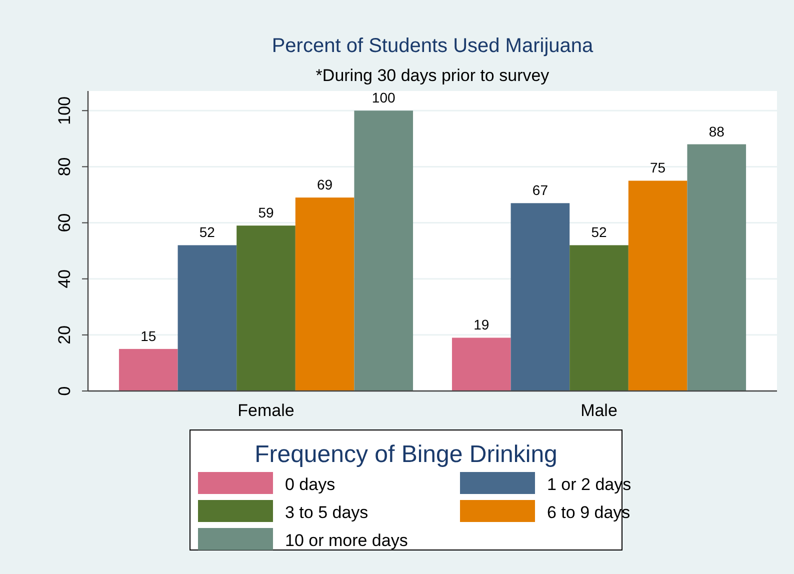  I want to click on data-label: 88, so click(716, 131).